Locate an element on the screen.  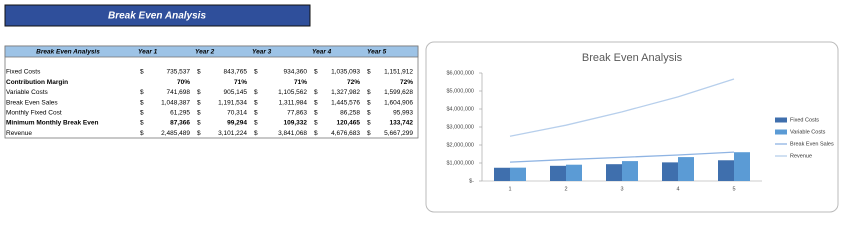
x-tick-label: 4 is located at coordinates (677, 189).